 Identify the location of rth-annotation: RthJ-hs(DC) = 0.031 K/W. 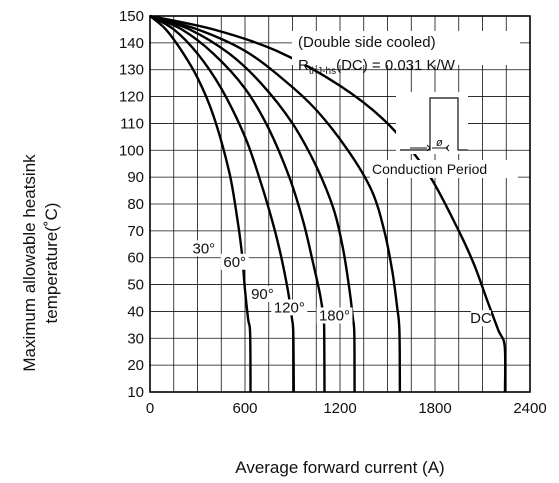
(377, 67).